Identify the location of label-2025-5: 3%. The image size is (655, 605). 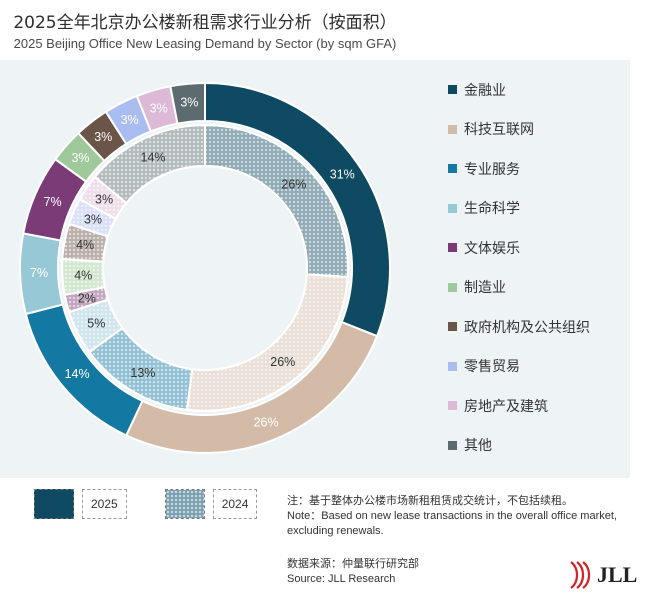
(80, 158).